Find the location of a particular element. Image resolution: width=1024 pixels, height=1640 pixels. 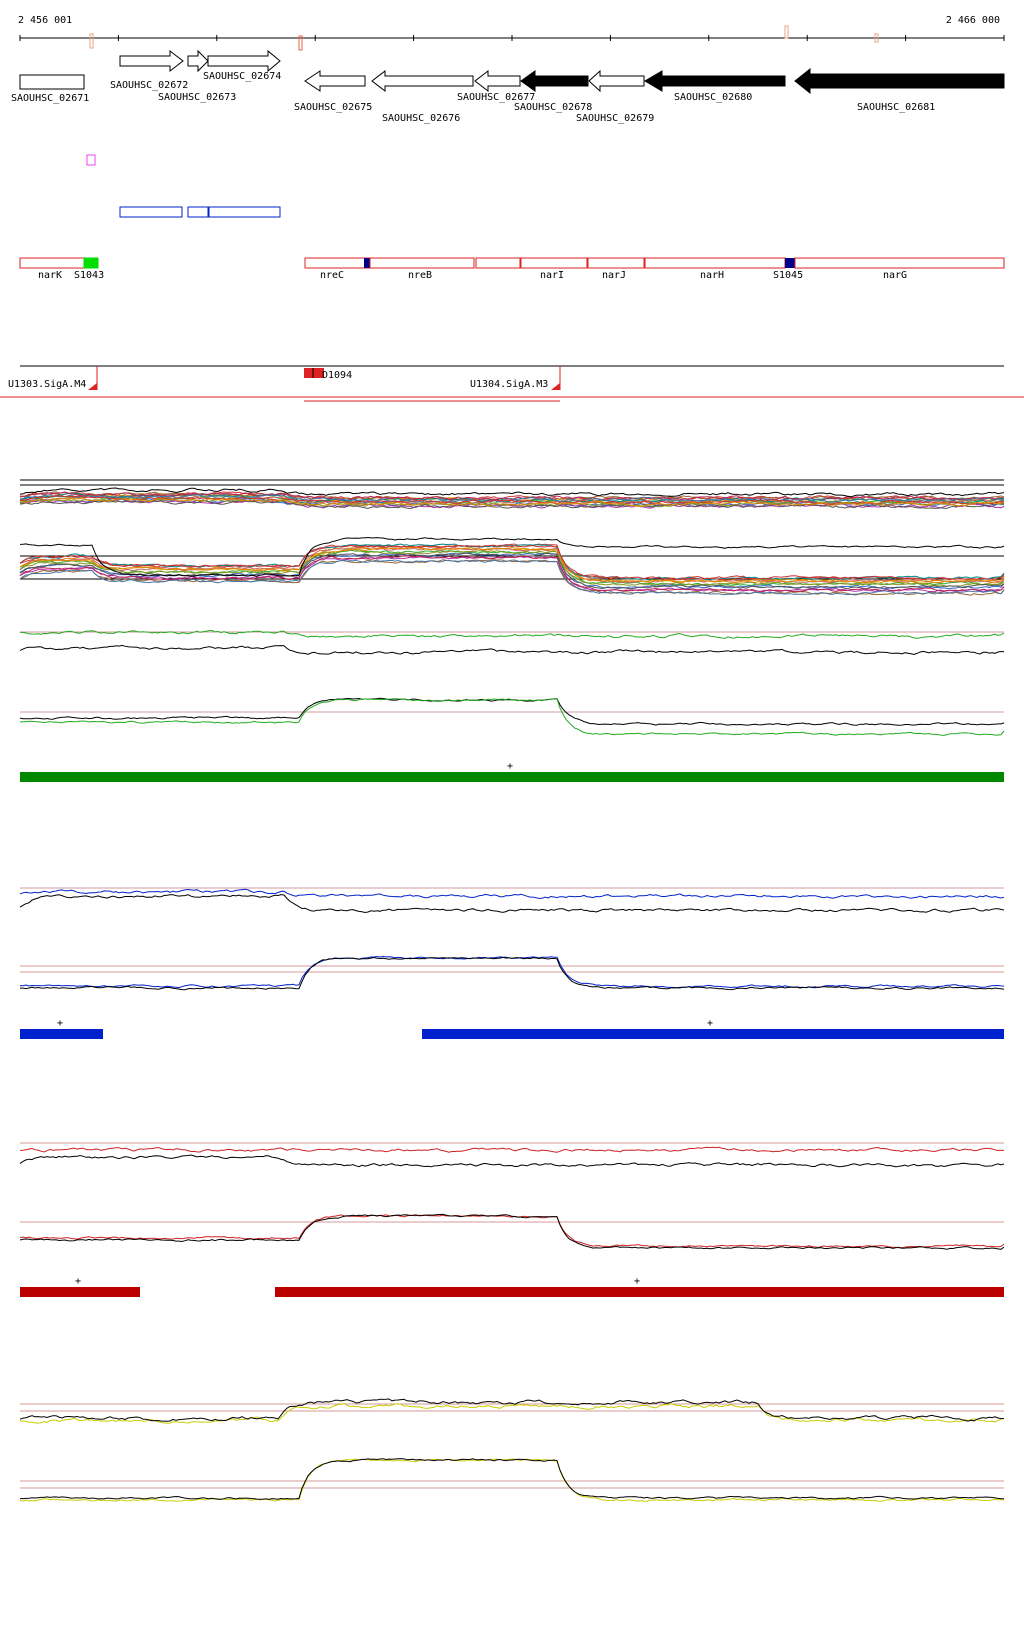

promoter-D1094: D1094 is located at coordinates (328, 374).